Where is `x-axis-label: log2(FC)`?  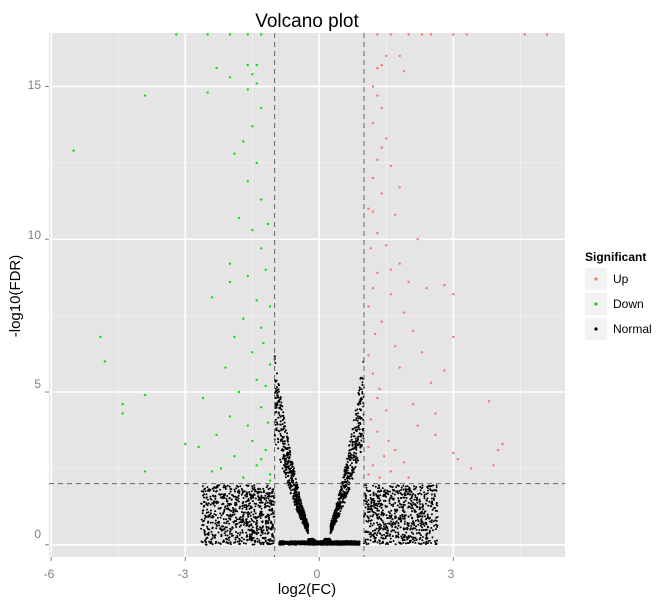
x-axis-label: log2(FC) is located at coordinates (307, 589).